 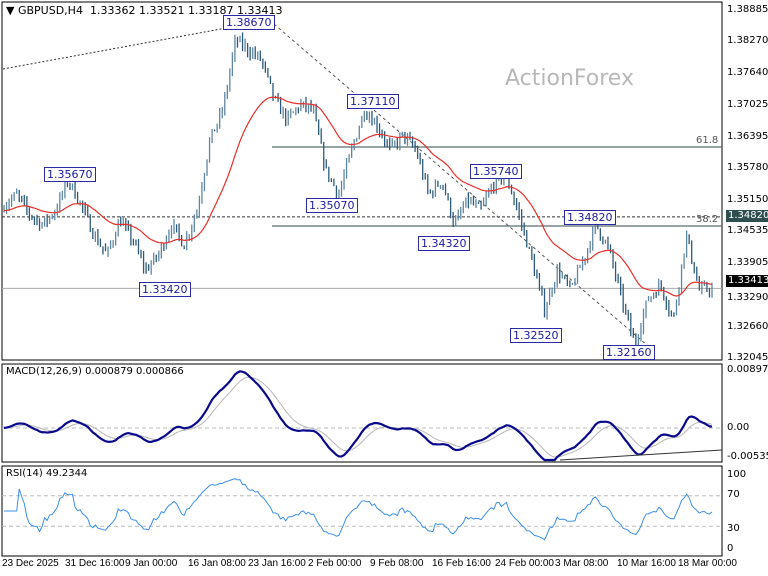 What do you see at coordinates (641, 455) in the screenshot?
I see `macd-trend-line` at bounding box center [641, 455].